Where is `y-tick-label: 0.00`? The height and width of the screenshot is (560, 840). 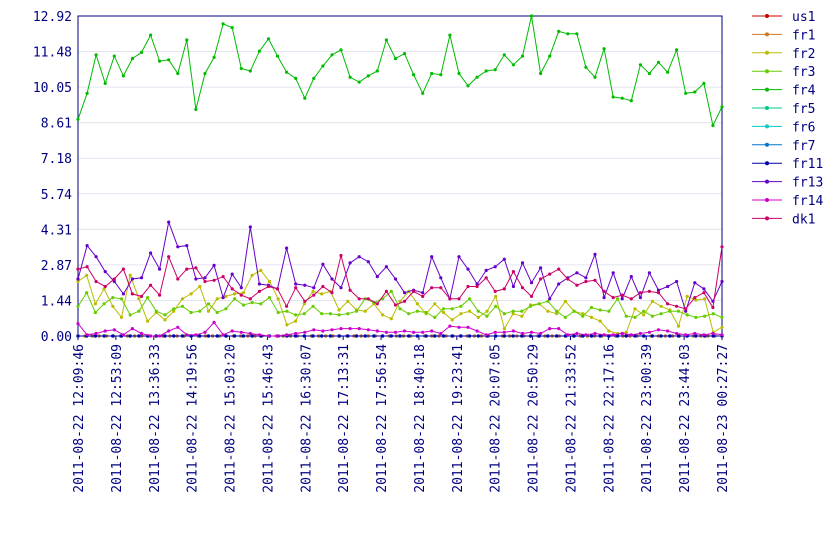 y-tick-label: 0.00 is located at coordinates (56, 337).